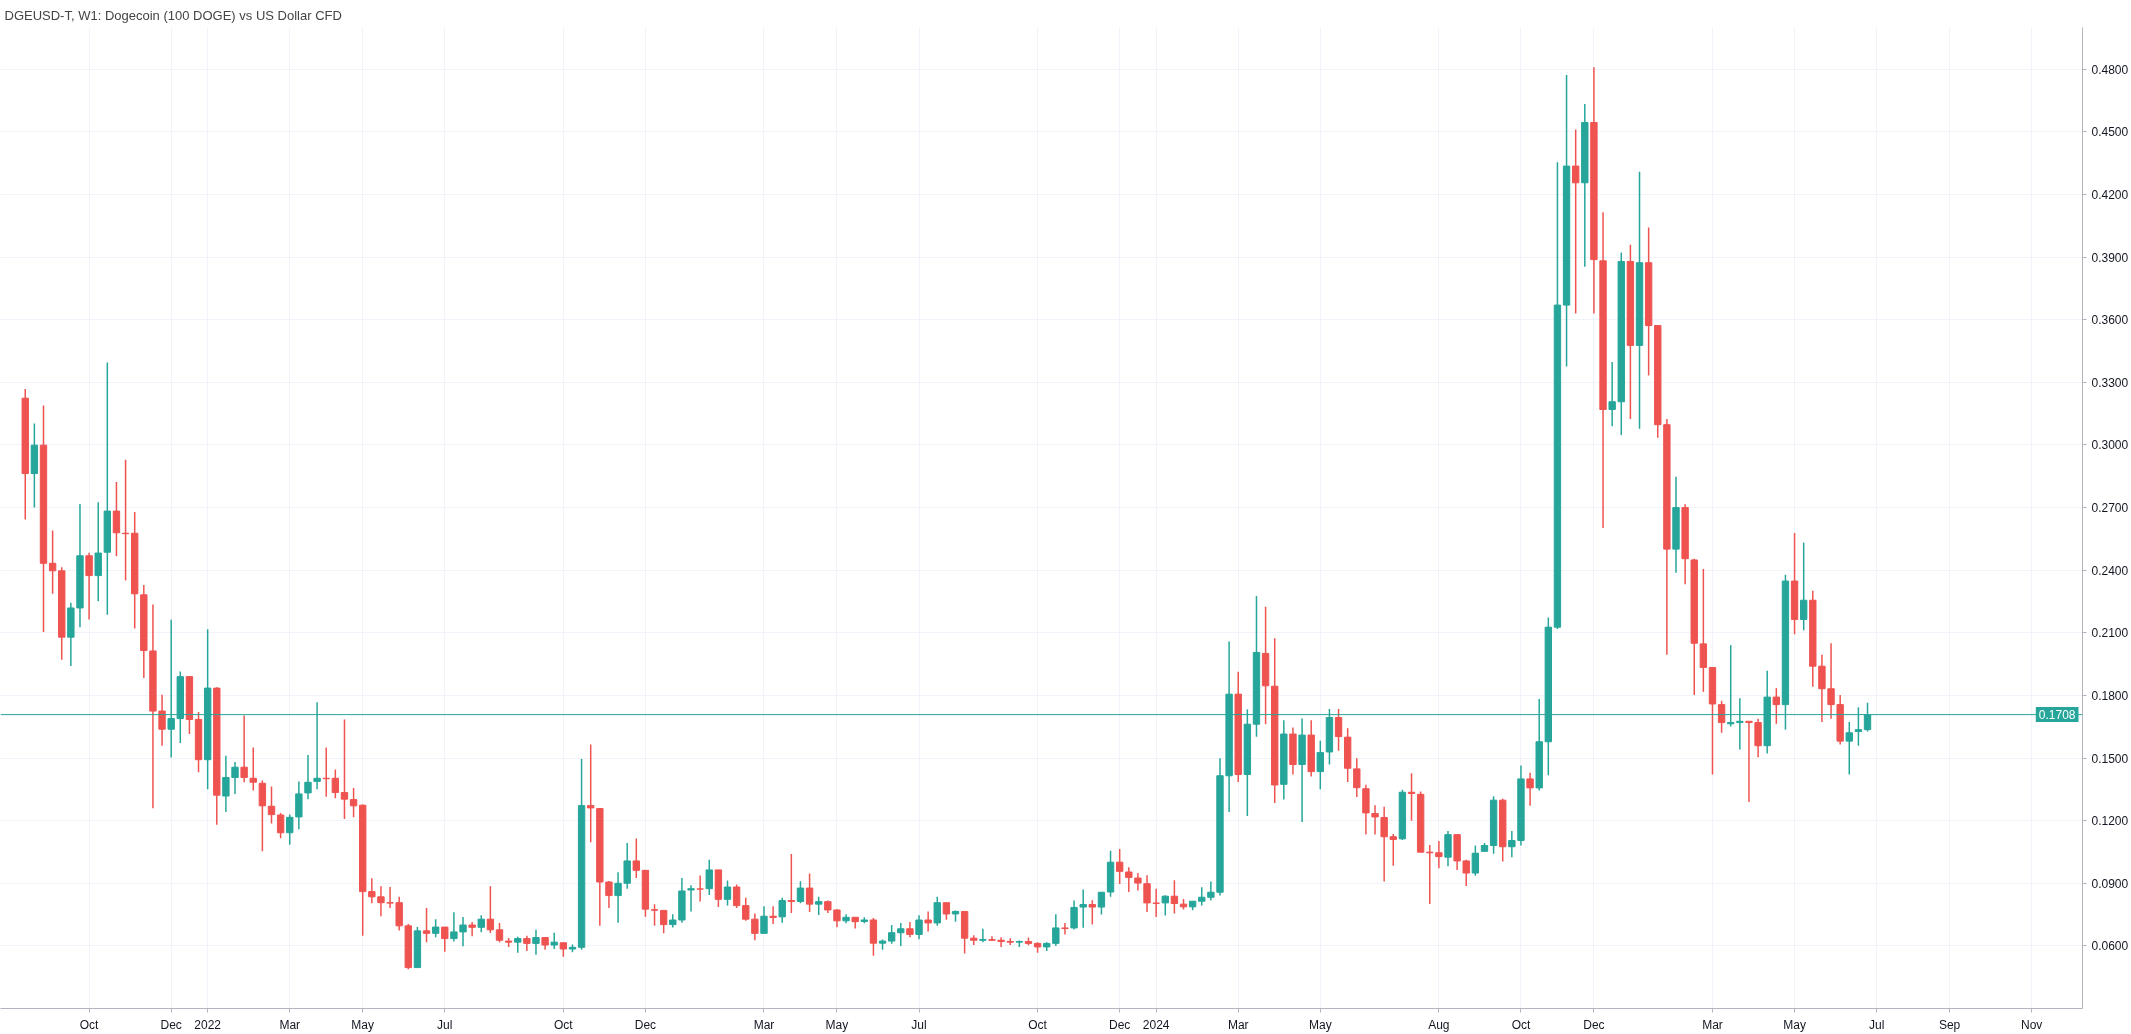 This screenshot has height=1034, width=2131. What do you see at coordinates (2110, 382) in the screenshot?
I see `y-tick-label: 0.3300` at bounding box center [2110, 382].